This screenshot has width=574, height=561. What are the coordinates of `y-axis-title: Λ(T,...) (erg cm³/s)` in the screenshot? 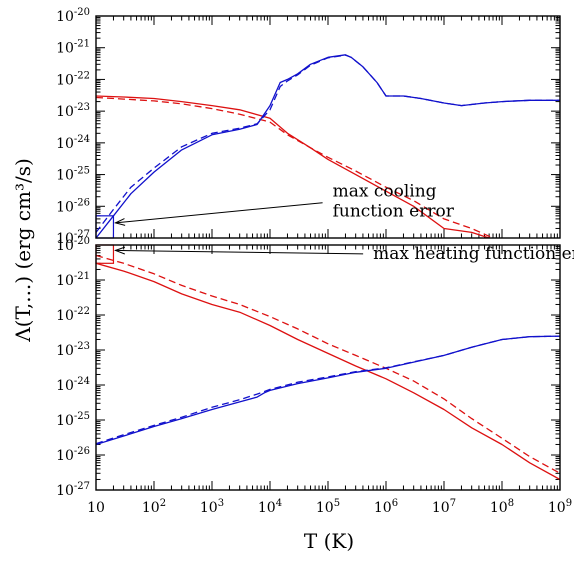 It's located at (23, 250).